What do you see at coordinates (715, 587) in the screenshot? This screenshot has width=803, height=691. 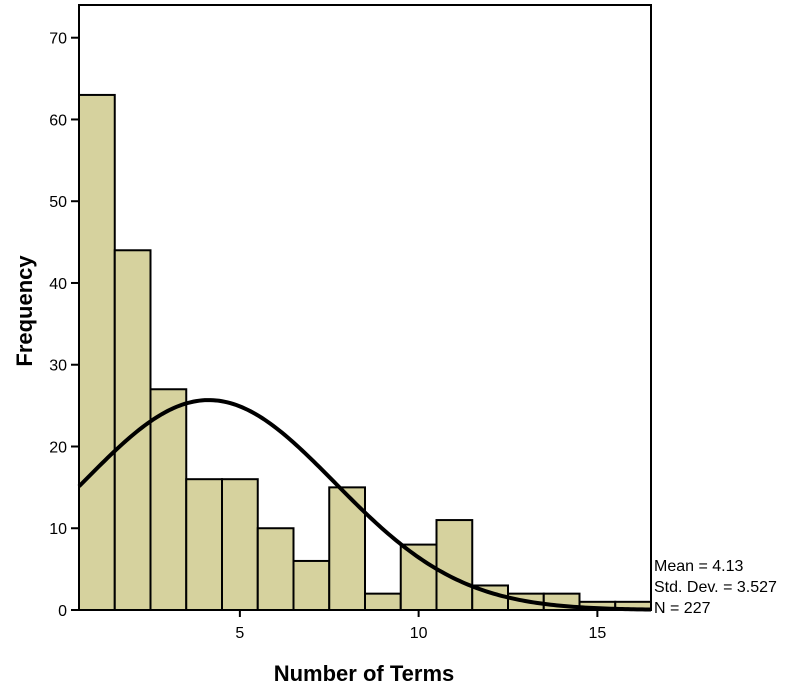 I see `stats-std-dev: Std. Dev. = 3.527` at bounding box center [715, 587].